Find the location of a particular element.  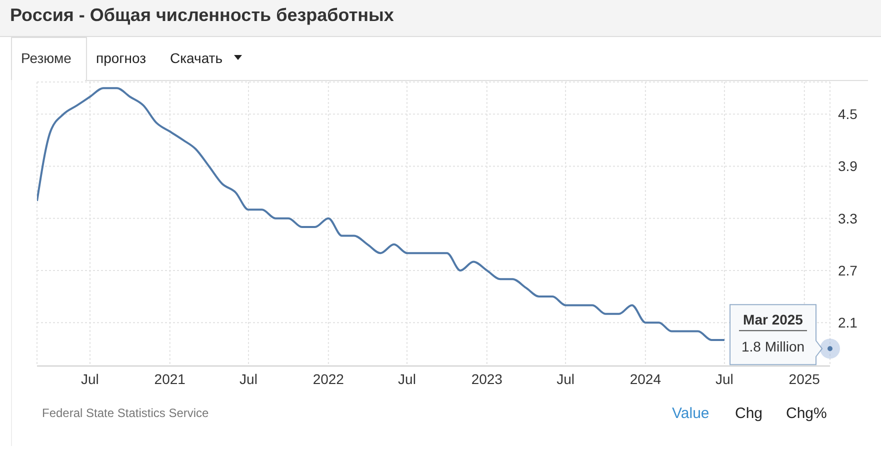

x-tick-label: 2024 is located at coordinates (646, 378).